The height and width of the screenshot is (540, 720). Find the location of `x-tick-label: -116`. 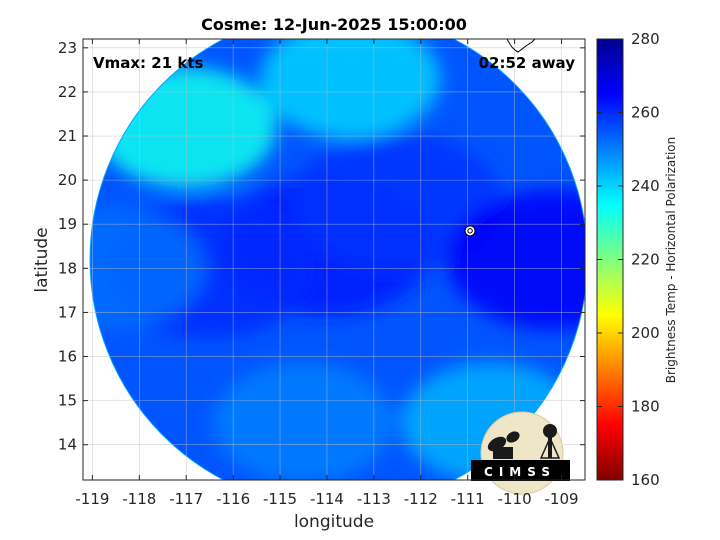

x-tick-label: -116 is located at coordinates (233, 499).